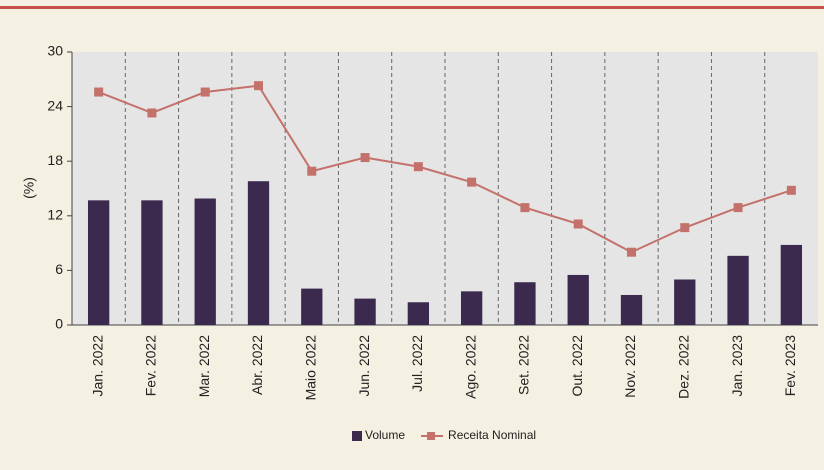 The height and width of the screenshot is (470, 824). What do you see at coordinates (417, 363) in the screenshot?
I see `x-tick-label: Jul. 2022` at bounding box center [417, 363].